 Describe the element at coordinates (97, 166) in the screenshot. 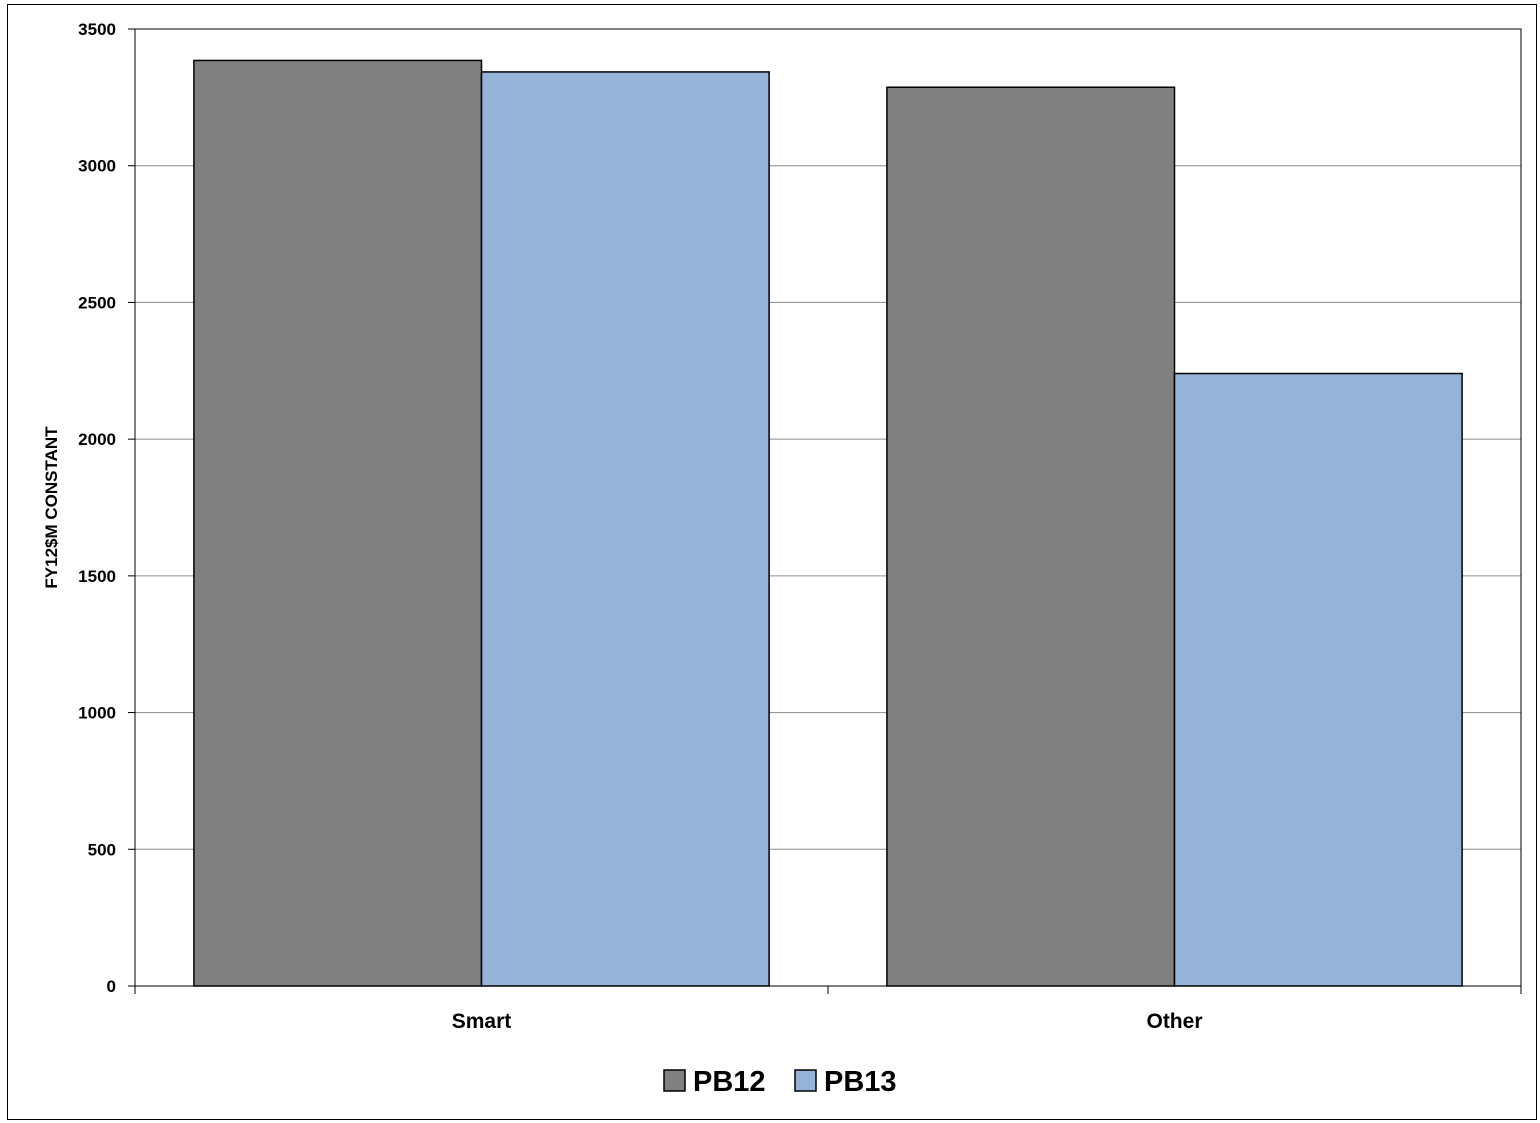

I see `y-tick-label: 3000` at that location.